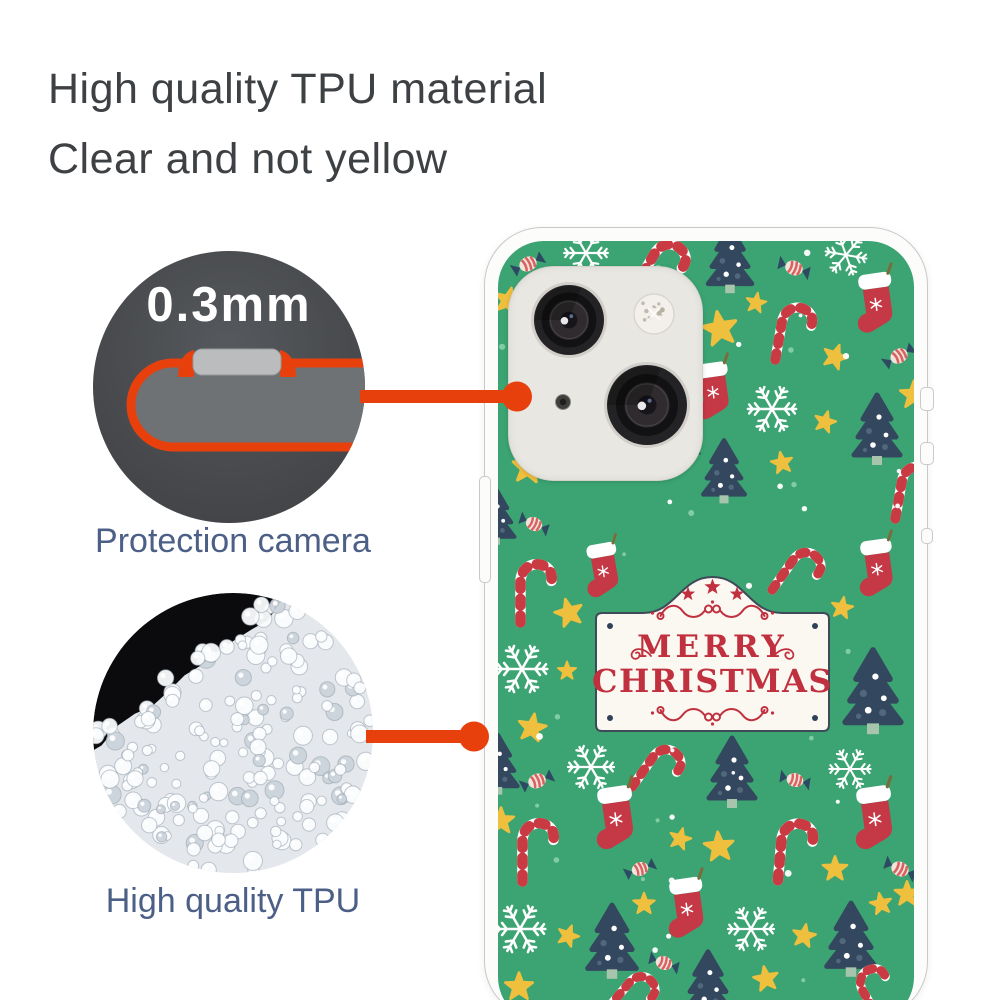 The height and width of the screenshot is (1000, 1000). I want to click on tpu-beads-circle, so click(233, 733).